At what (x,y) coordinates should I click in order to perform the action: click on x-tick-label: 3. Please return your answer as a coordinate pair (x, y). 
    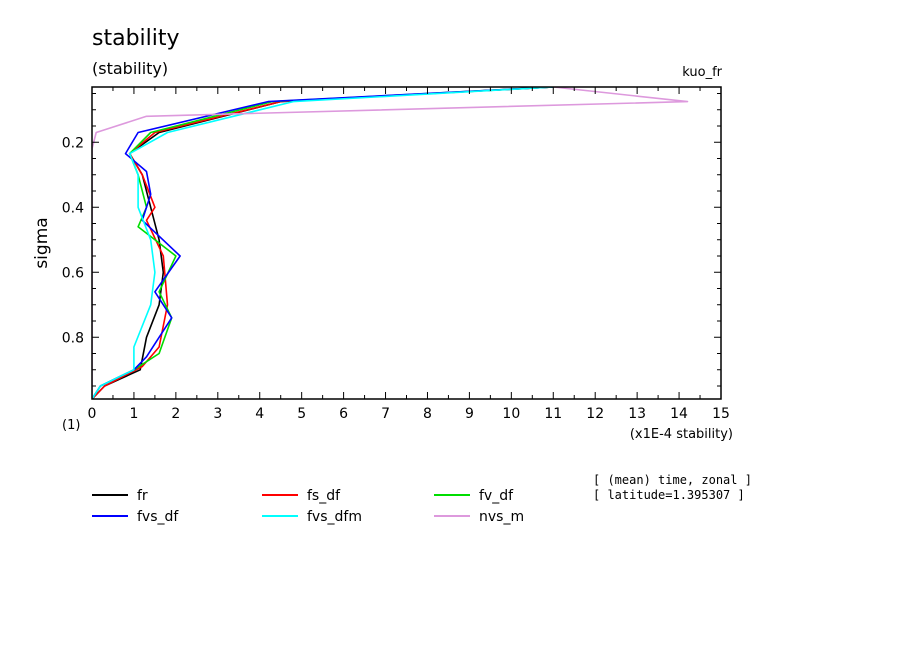
    Looking at the image, I should click on (217, 414).